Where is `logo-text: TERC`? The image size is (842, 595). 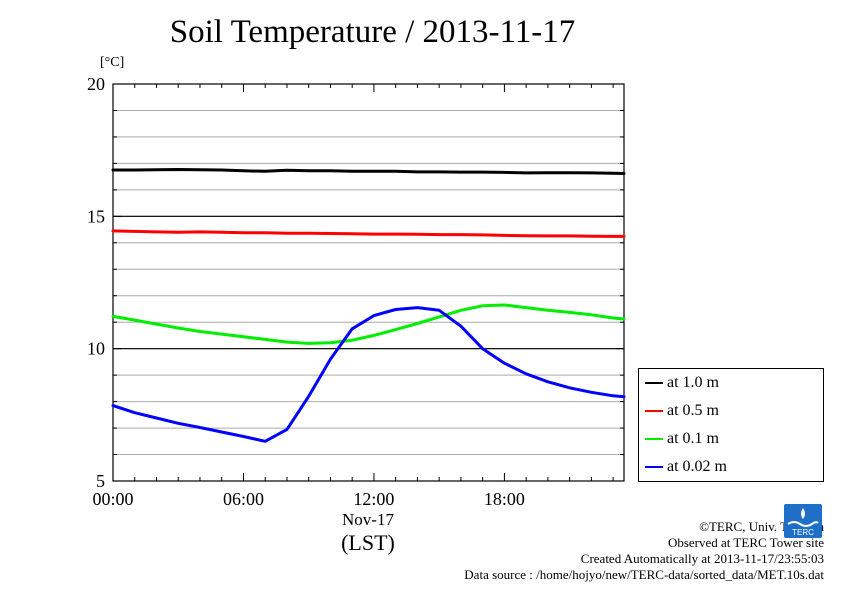 logo-text: TERC is located at coordinates (803, 532).